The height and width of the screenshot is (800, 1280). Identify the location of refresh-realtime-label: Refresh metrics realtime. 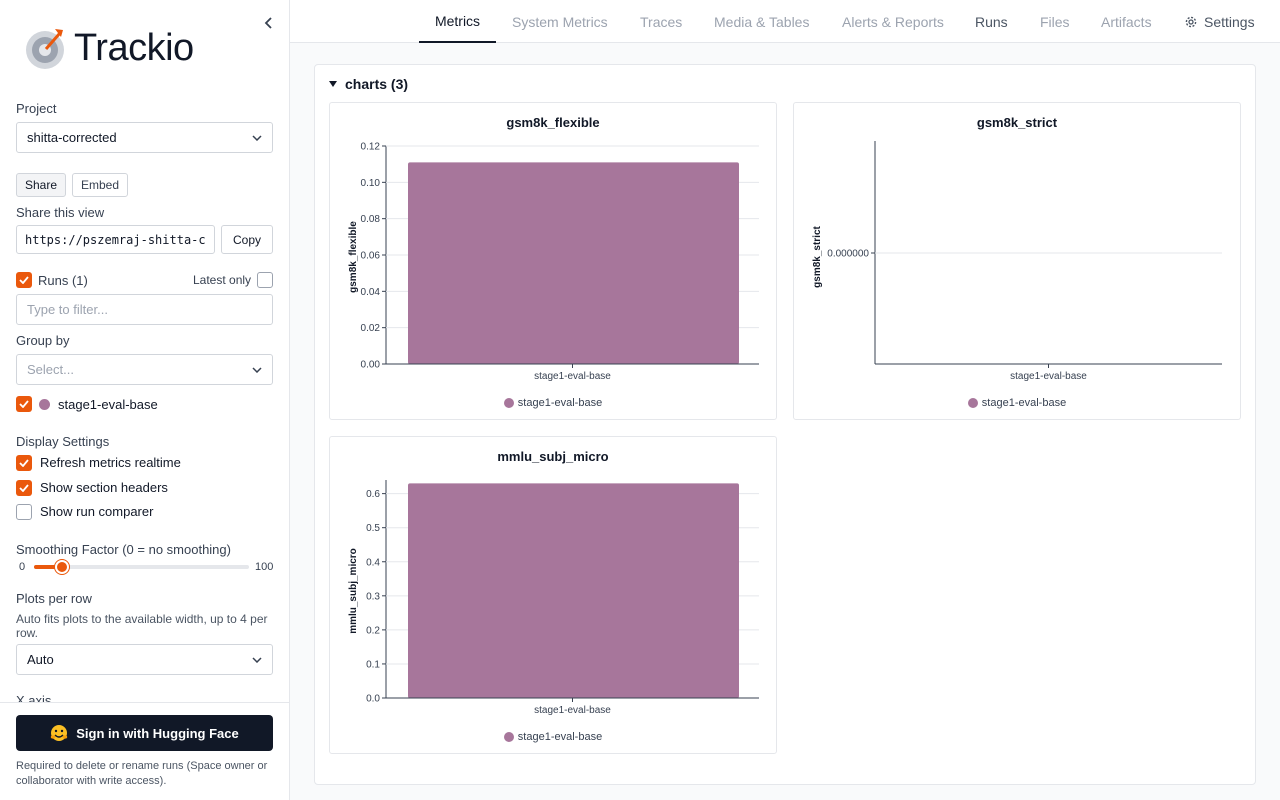
(110, 462).